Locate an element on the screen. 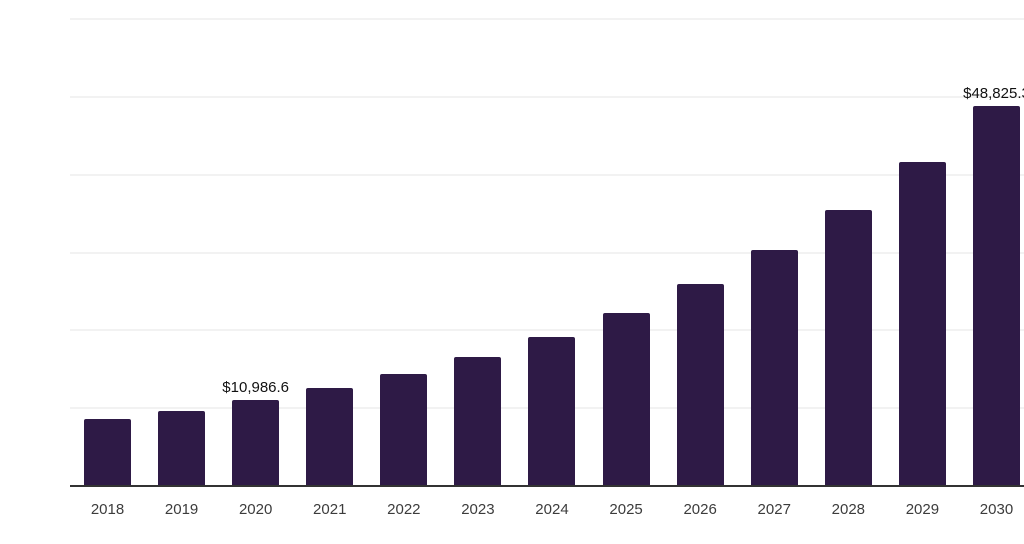  x-tick-2028: 2028 is located at coordinates (848, 509).